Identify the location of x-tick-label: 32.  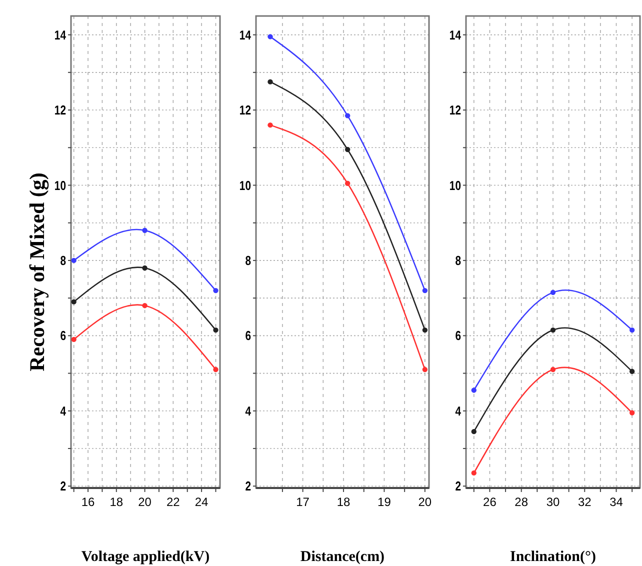
(585, 502).